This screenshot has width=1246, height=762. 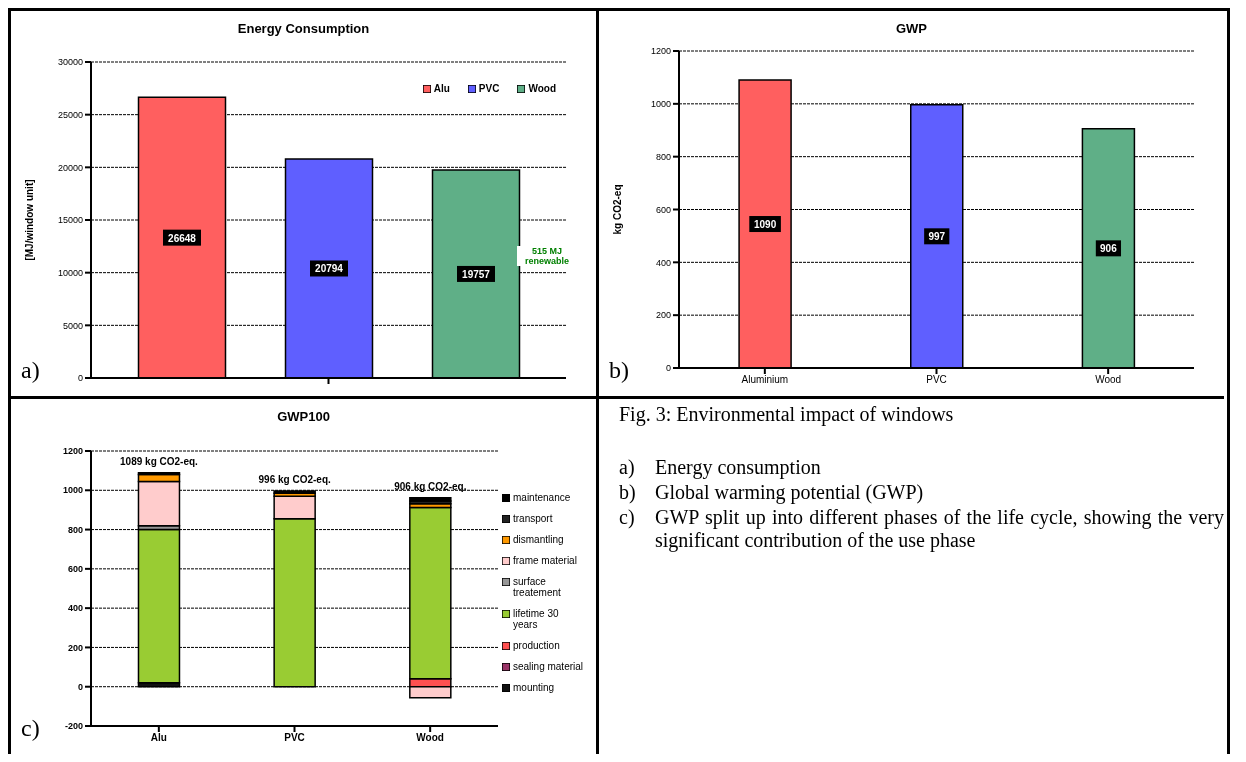 What do you see at coordinates (441, 88) in the screenshot?
I see `legend-label: Alu` at bounding box center [441, 88].